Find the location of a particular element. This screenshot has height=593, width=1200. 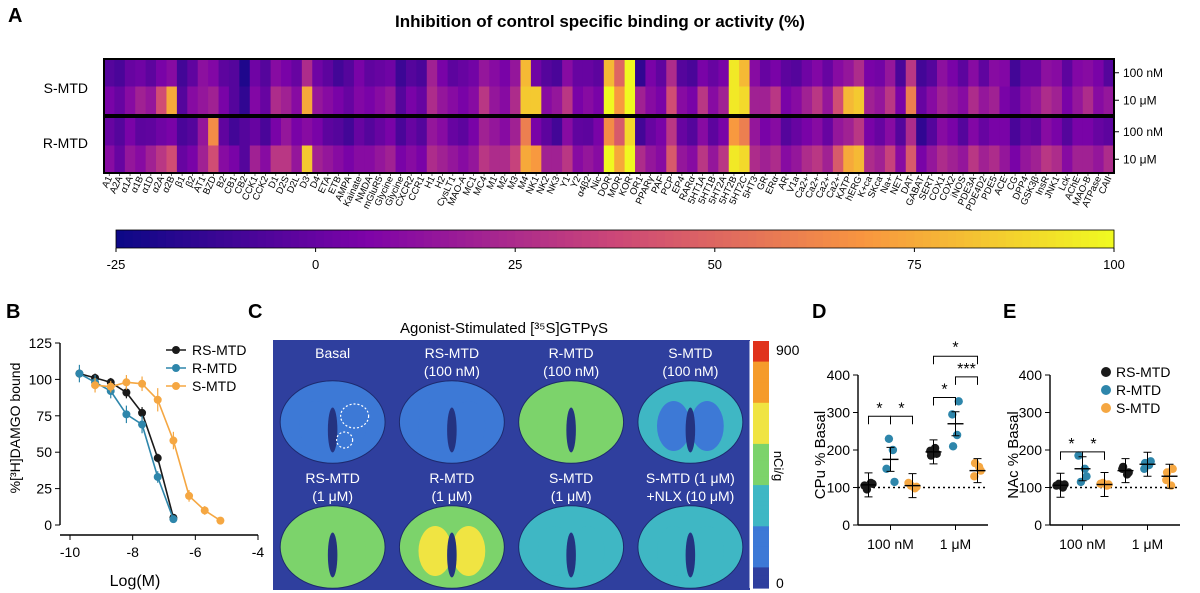

colorbar-tick-label: -25 is located at coordinates (116, 264).